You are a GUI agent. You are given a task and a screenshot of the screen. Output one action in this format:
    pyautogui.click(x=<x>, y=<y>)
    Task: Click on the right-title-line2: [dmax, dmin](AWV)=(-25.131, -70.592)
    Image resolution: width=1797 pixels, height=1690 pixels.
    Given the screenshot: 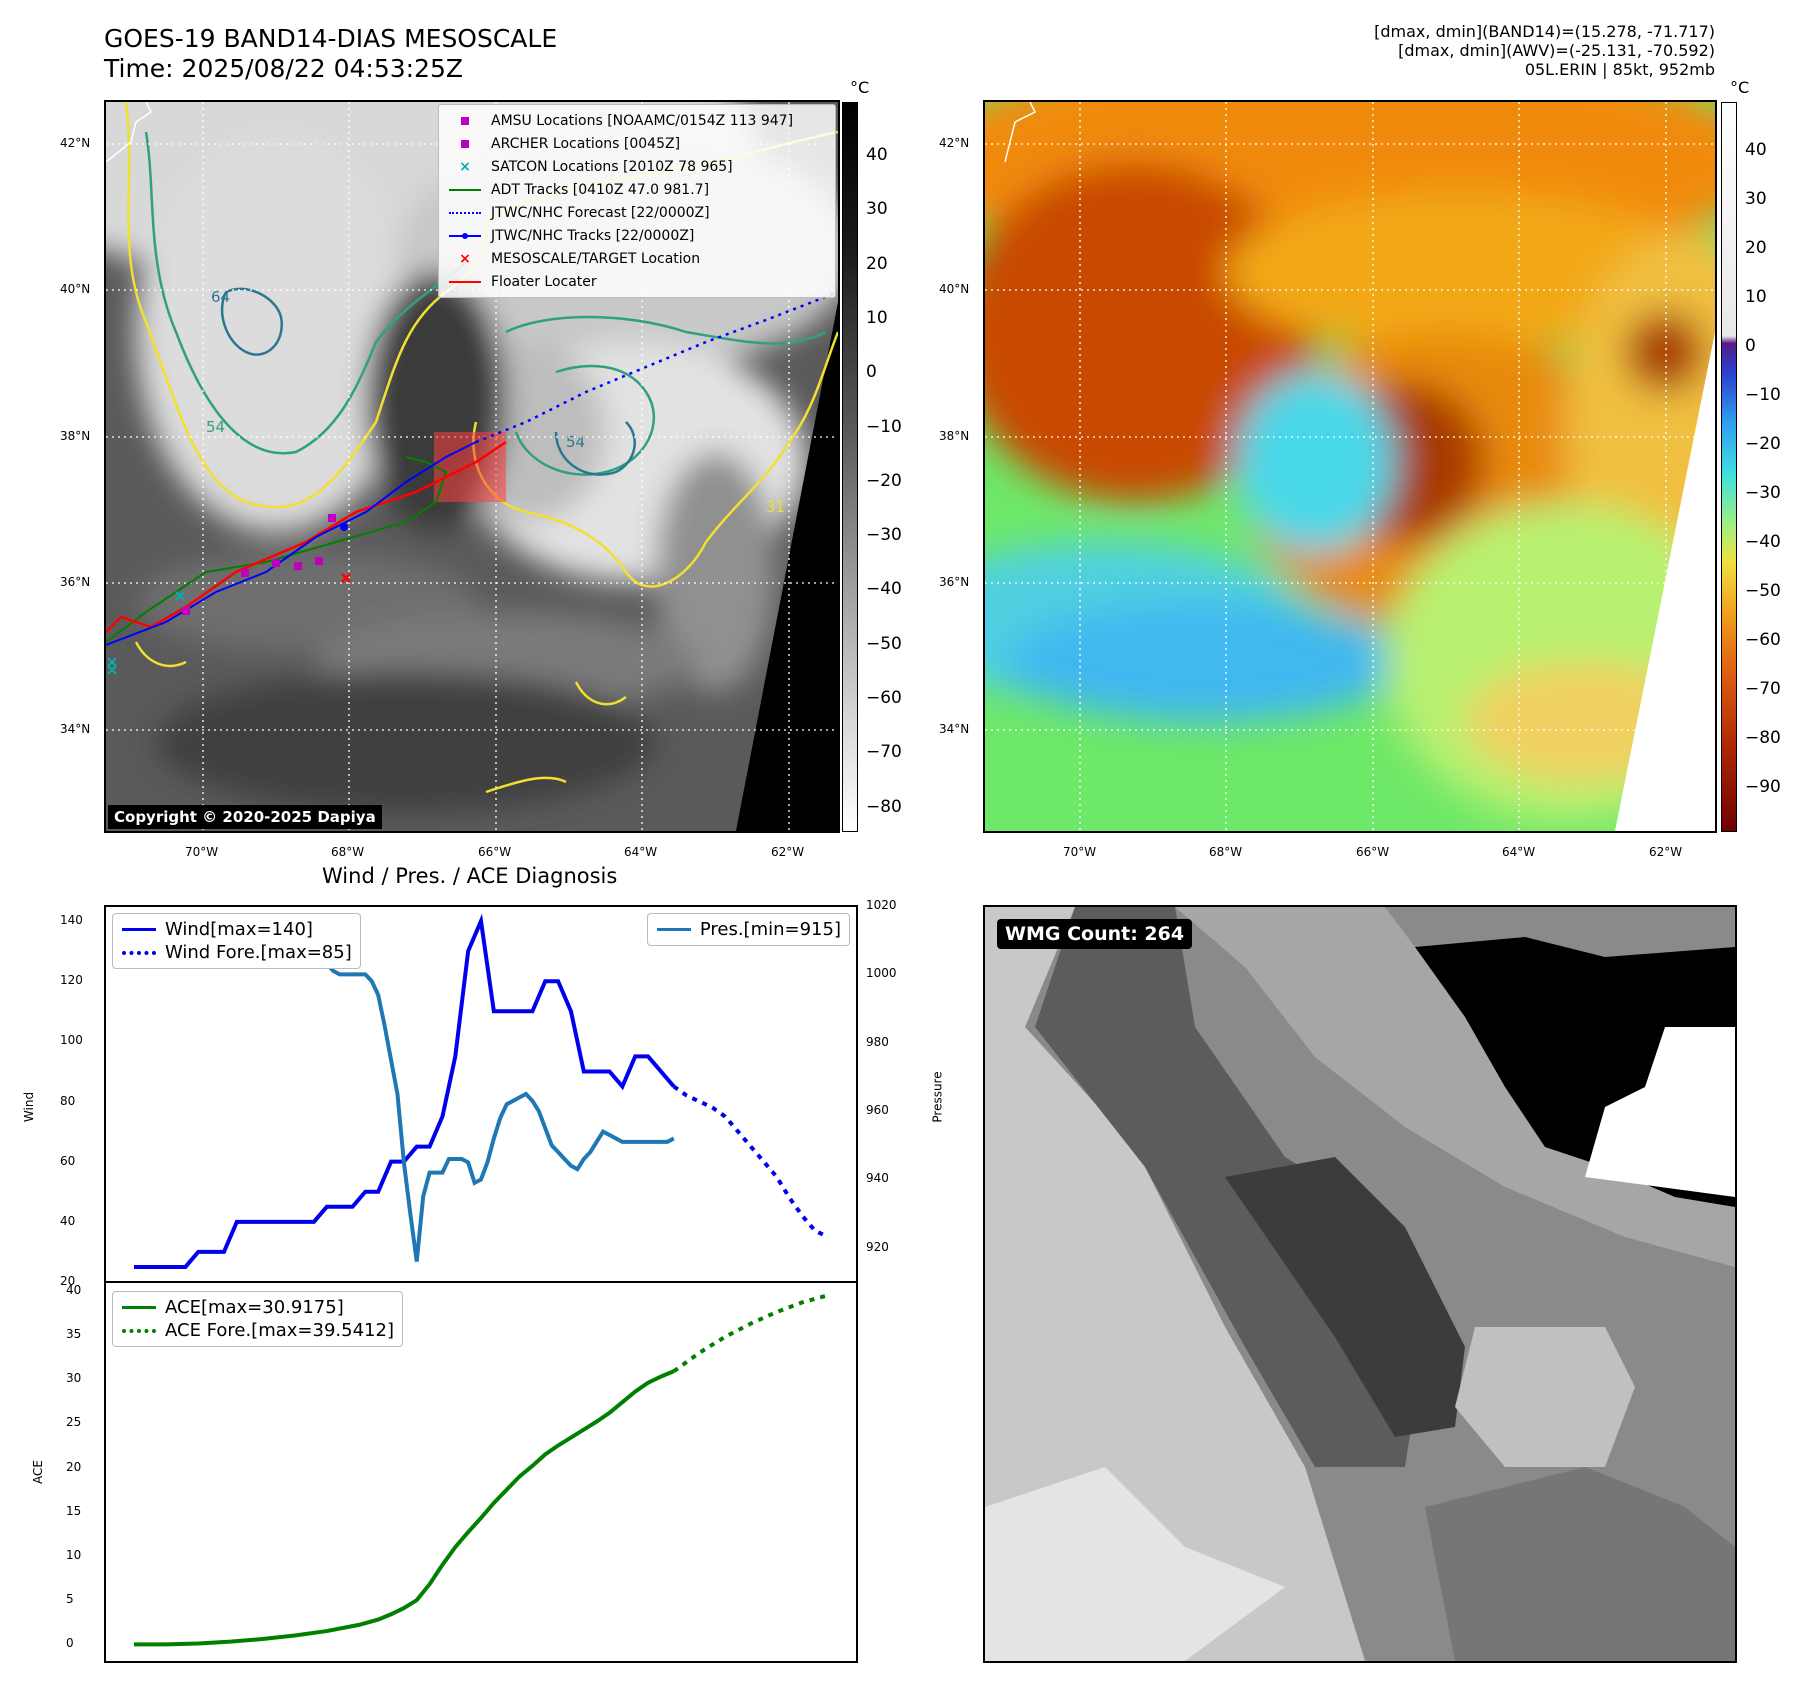 What is the action you would take?
    pyautogui.click(x=1556, y=50)
    